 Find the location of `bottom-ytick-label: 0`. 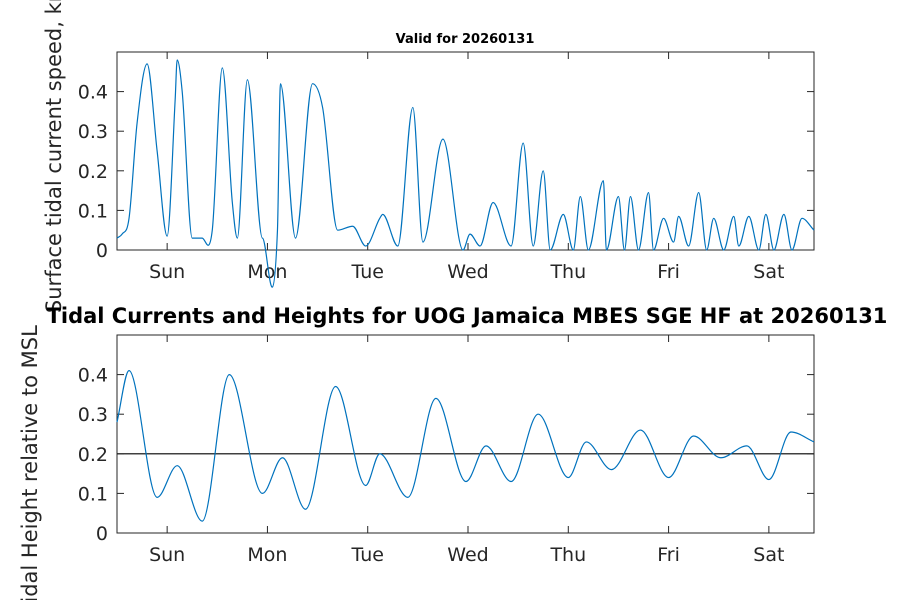

bottom-ytick-label: 0 is located at coordinates (102, 534).